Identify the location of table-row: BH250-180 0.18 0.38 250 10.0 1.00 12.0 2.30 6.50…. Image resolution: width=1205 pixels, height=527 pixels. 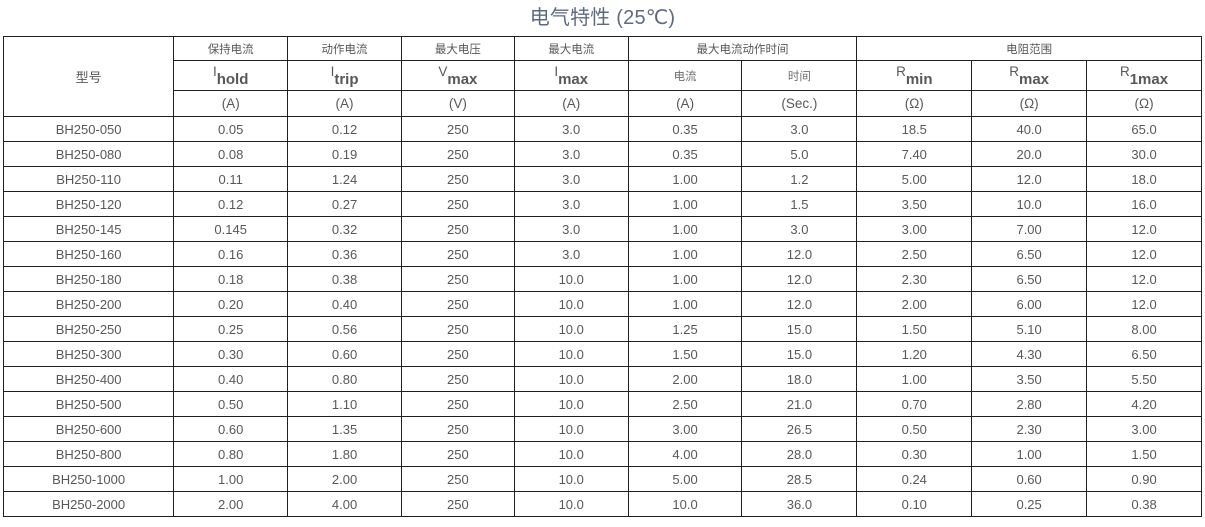
(602, 279).